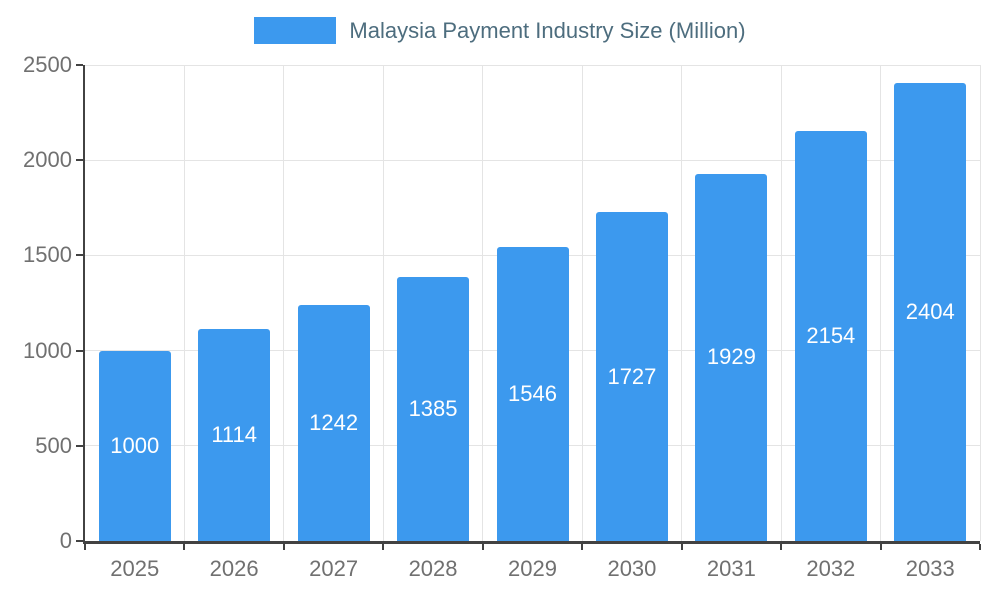 Image resolution: width=1000 pixels, height=600 pixels. What do you see at coordinates (531, 542) in the screenshot?
I see `x-axis-line` at bounding box center [531, 542].